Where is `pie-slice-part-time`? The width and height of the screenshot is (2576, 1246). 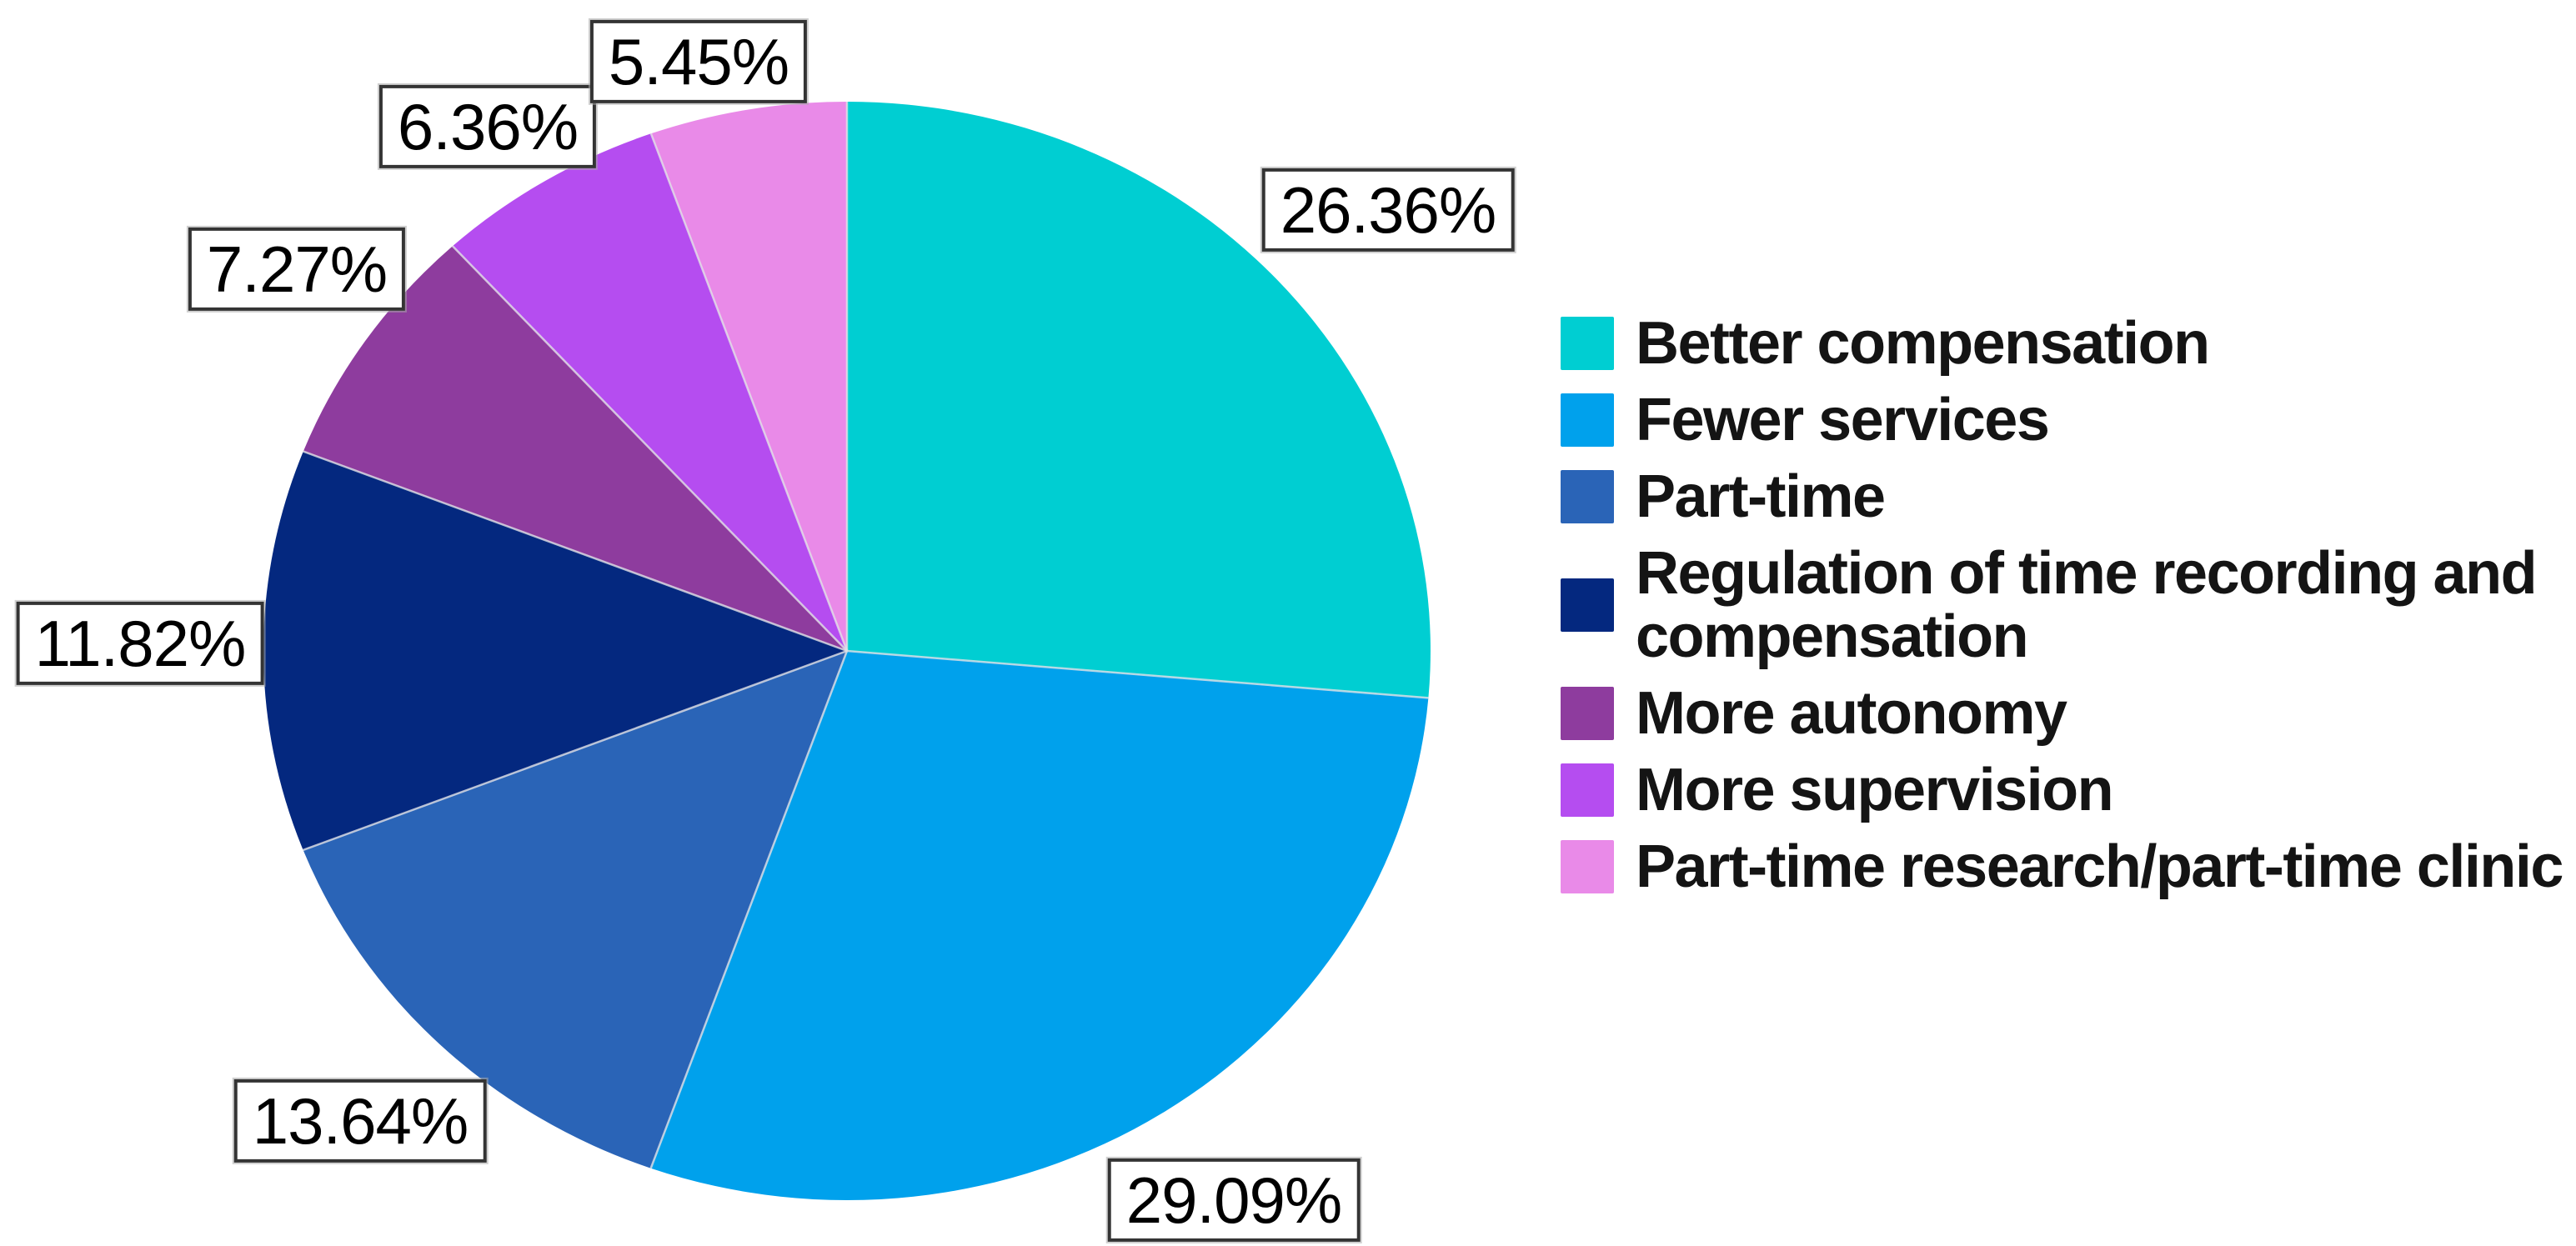 pie-slice-part-time is located at coordinates (575, 909).